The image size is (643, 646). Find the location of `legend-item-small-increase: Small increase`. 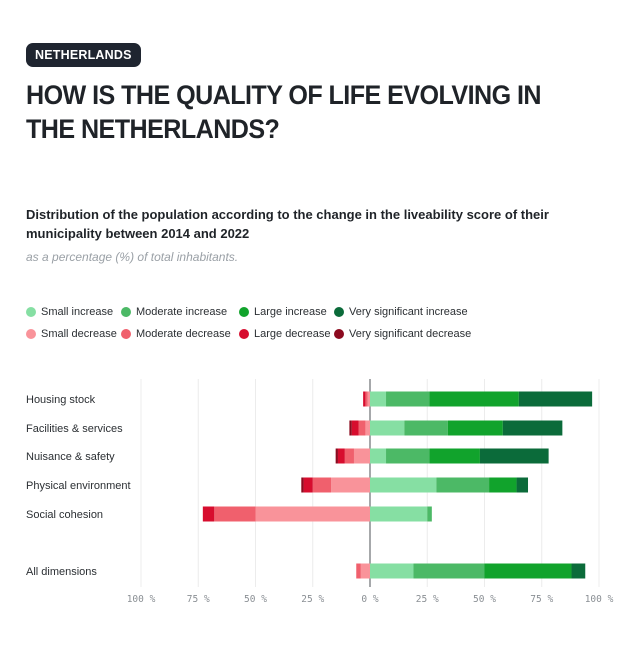

legend-item-small-increase: Small increase is located at coordinates (73, 312).